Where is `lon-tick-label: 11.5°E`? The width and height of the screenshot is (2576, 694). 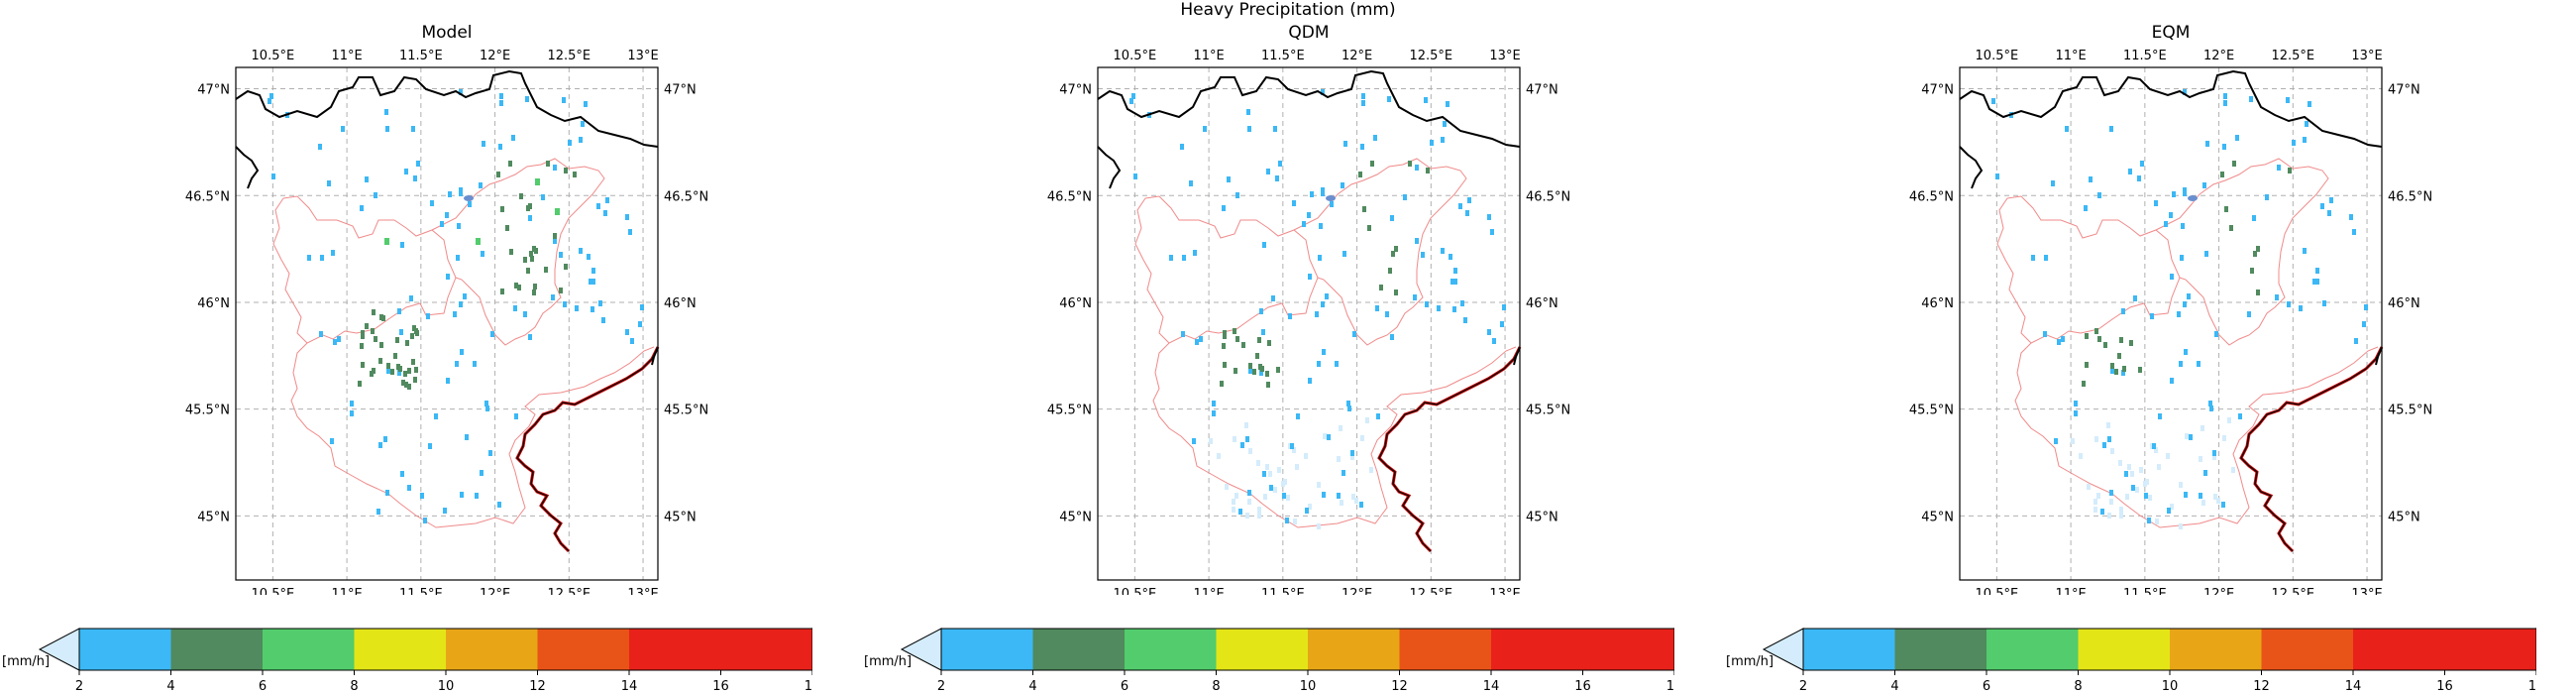
lon-tick-label: 11.5°E is located at coordinates (1283, 56).